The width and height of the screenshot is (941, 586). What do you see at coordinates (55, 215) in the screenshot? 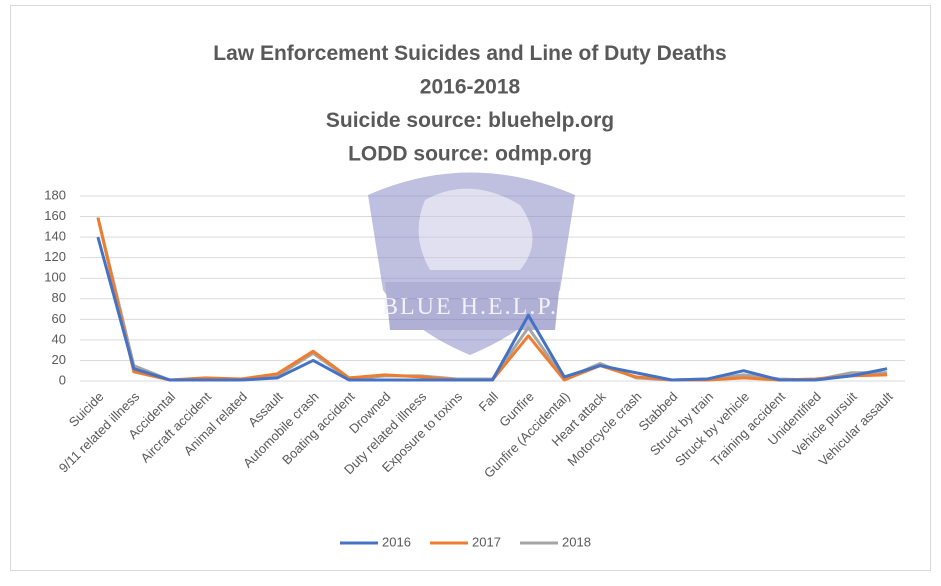
I see `y-tick-label: 160` at bounding box center [55, 215].